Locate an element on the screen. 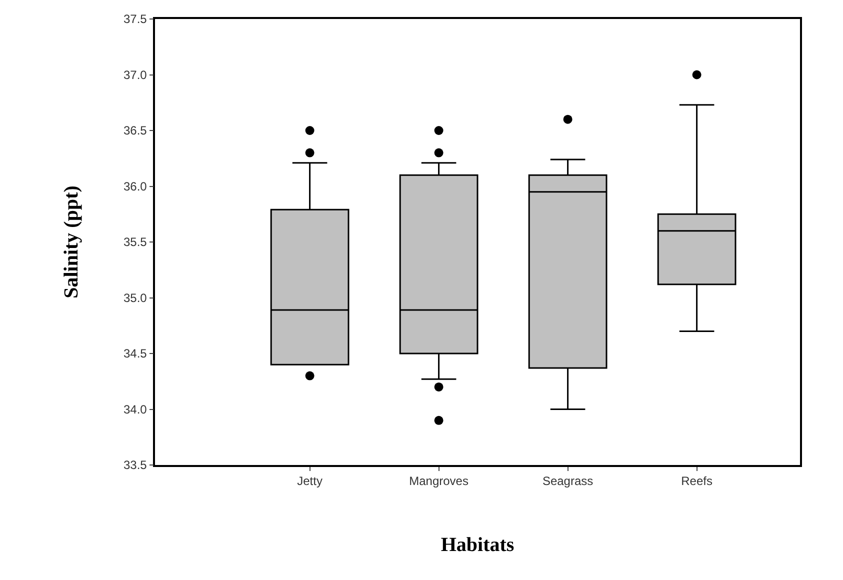  y-tick-label: 34.5 is located at coordinates (135, 353).